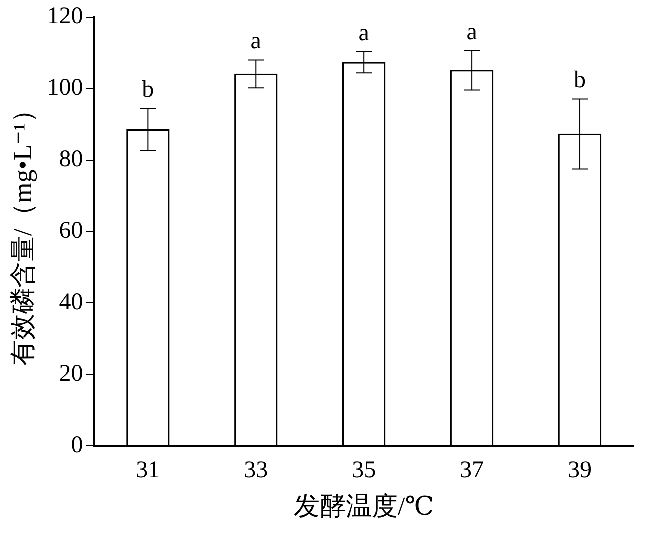  What do you see at coordinates (148, 471) in the screenshot?
I see `x-tick-label: 31` at bounding box center [148, 471].